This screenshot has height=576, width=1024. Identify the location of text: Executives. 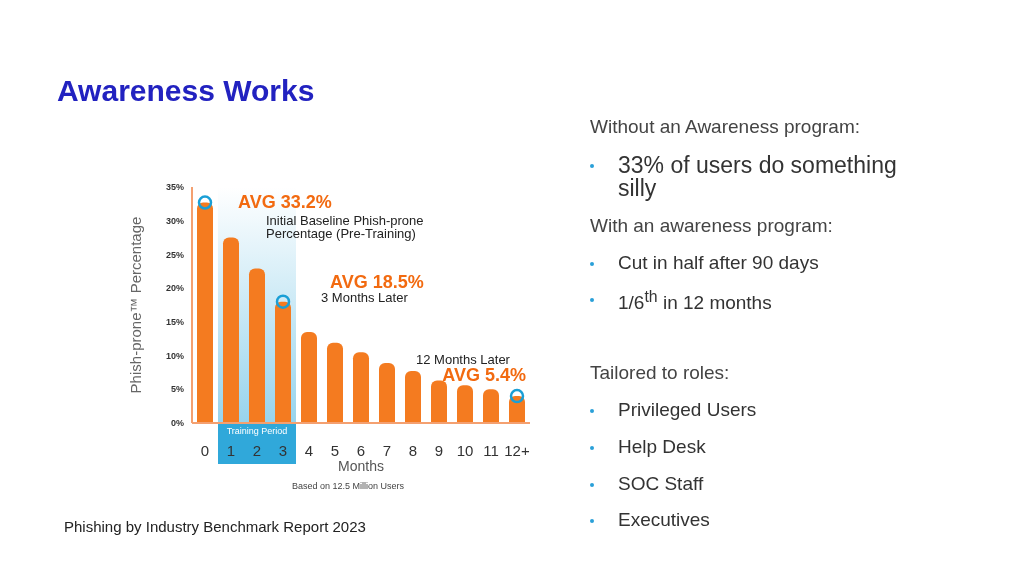
(664, 519).